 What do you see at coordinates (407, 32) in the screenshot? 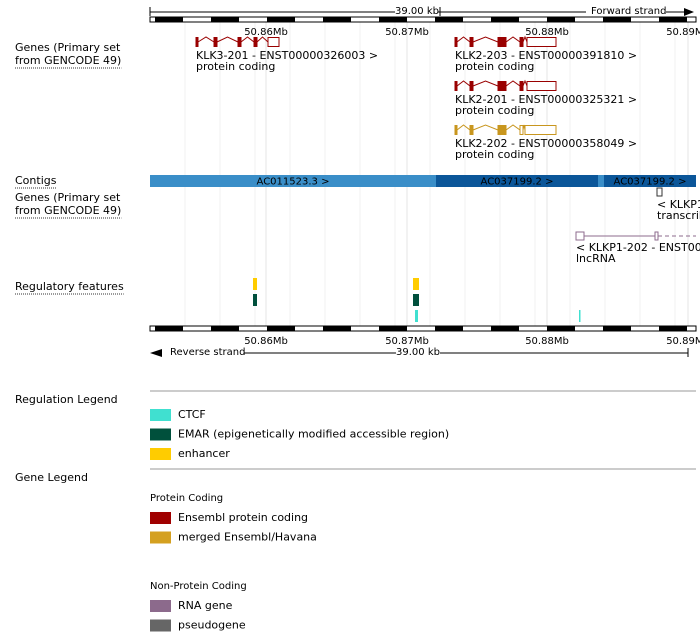
I see `scale-label: 50.87Mb` at bounding box center [407, 32].